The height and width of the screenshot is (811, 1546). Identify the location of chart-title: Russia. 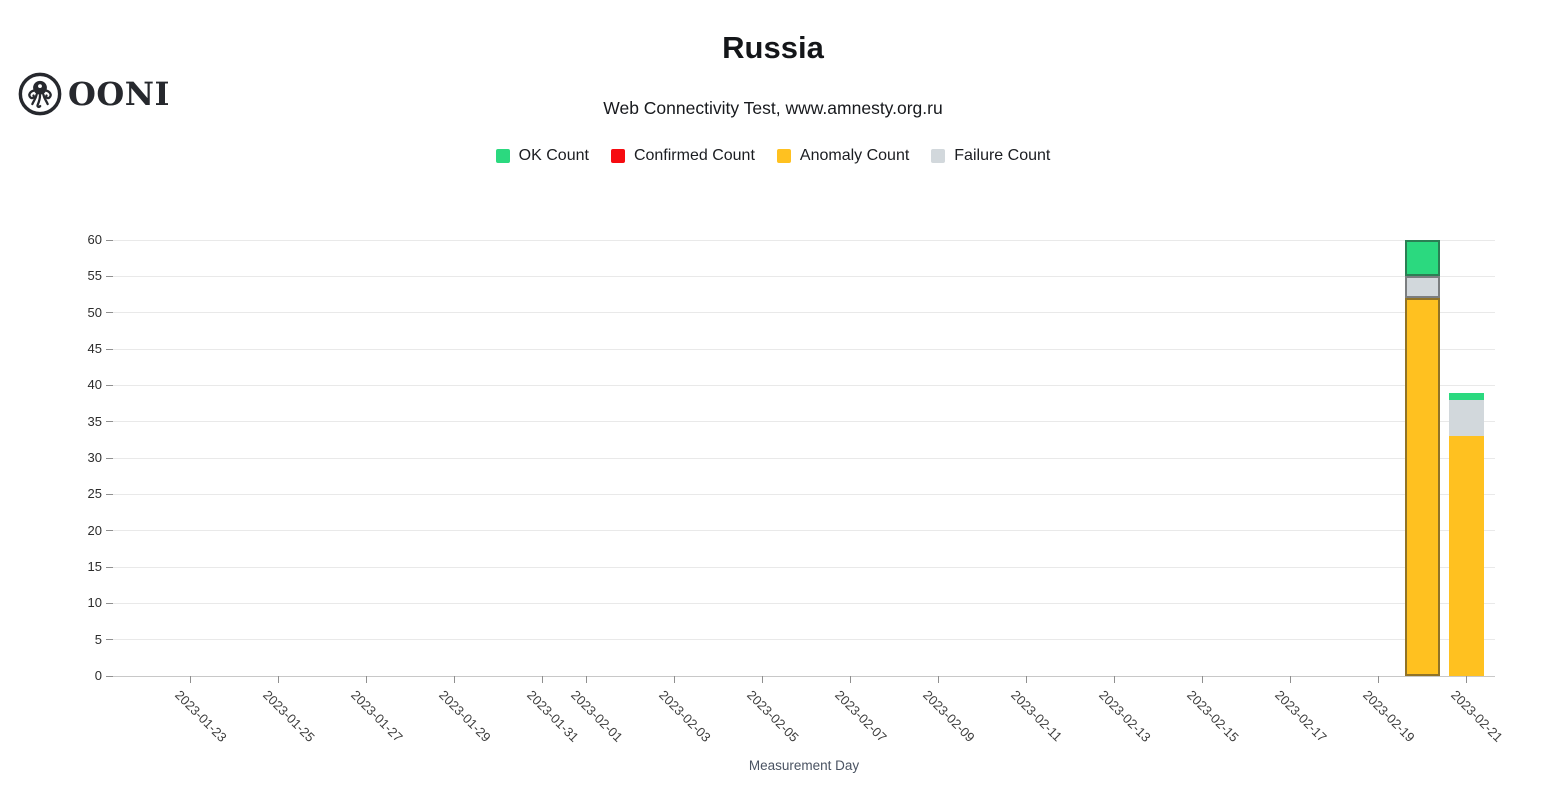
(773, 47).